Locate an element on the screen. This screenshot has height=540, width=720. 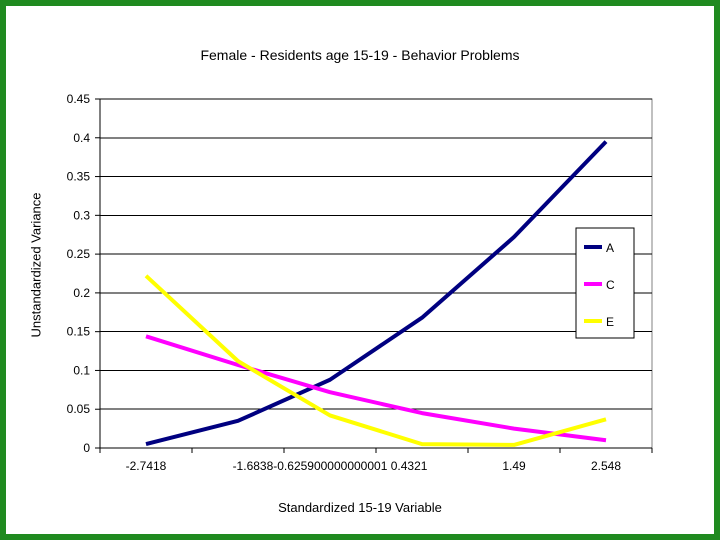
y-tick-label: 0.45 is located at coordinates (79, 99).